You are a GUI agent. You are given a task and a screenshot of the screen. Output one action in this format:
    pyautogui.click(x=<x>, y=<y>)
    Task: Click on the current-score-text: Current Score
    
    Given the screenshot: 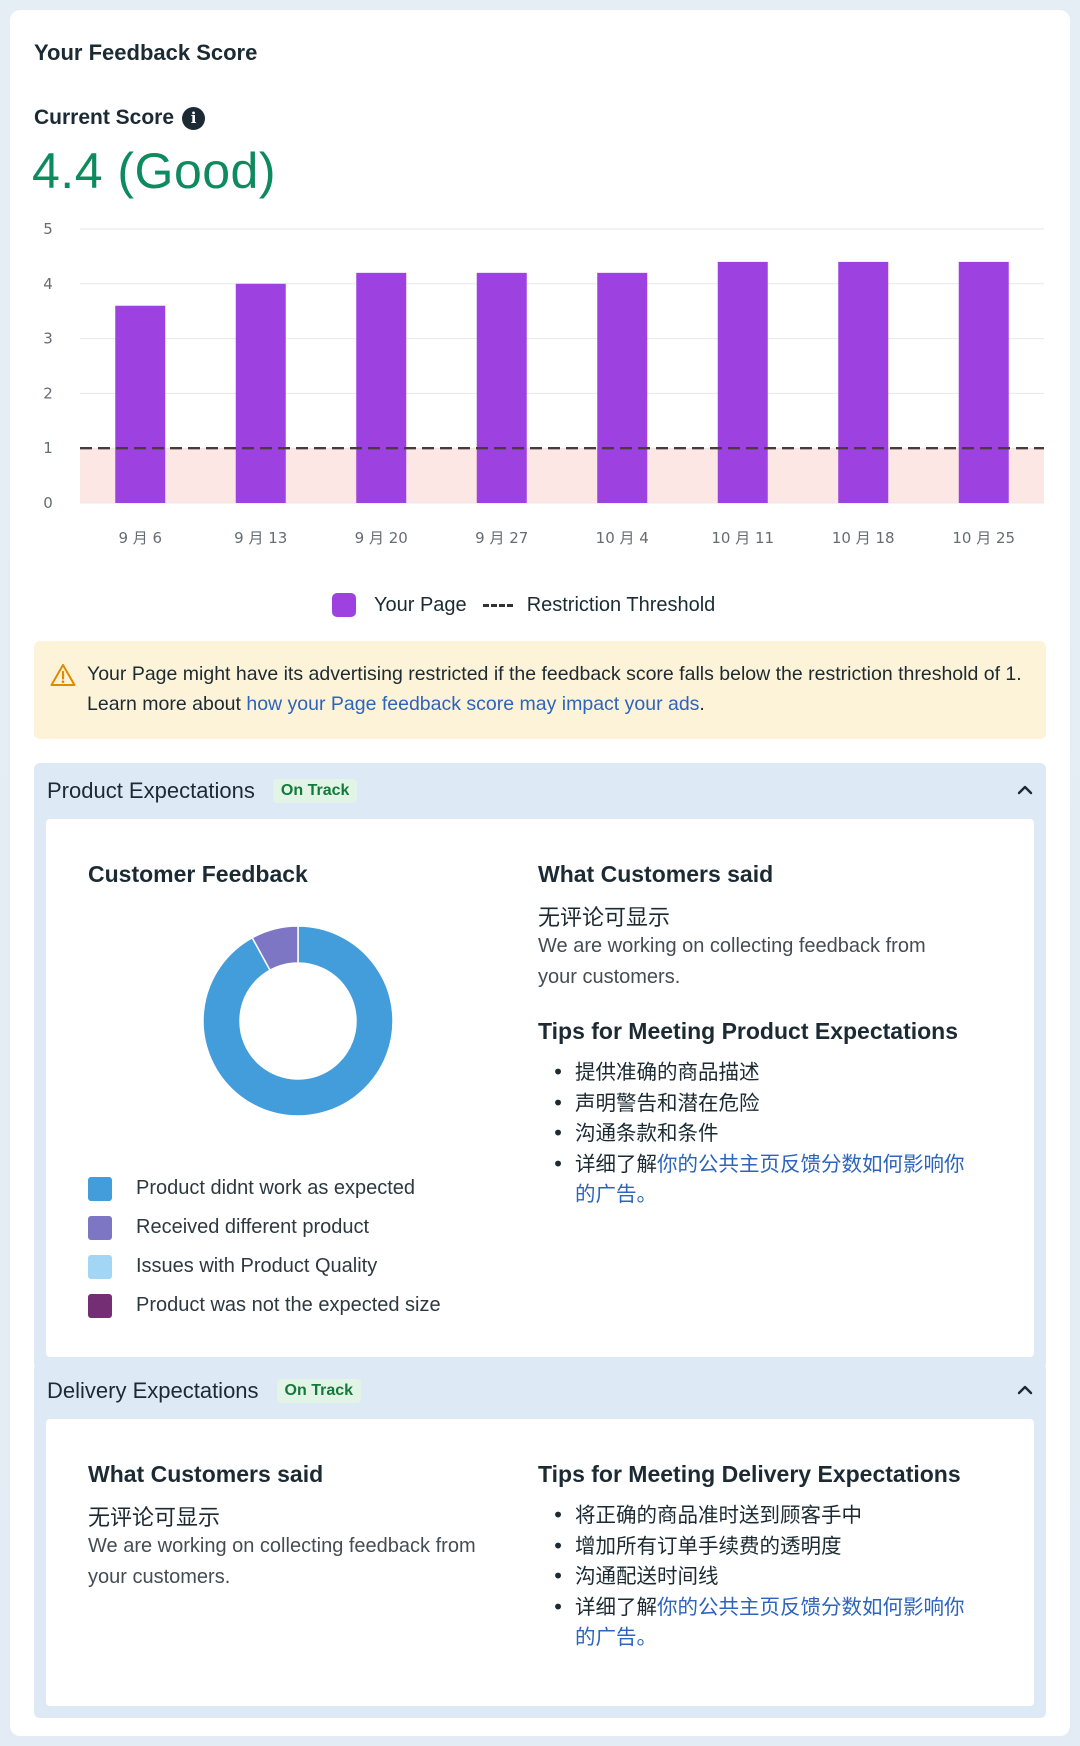 What is the action you would take?
    pyautogui.click(x=104, y=117)
    